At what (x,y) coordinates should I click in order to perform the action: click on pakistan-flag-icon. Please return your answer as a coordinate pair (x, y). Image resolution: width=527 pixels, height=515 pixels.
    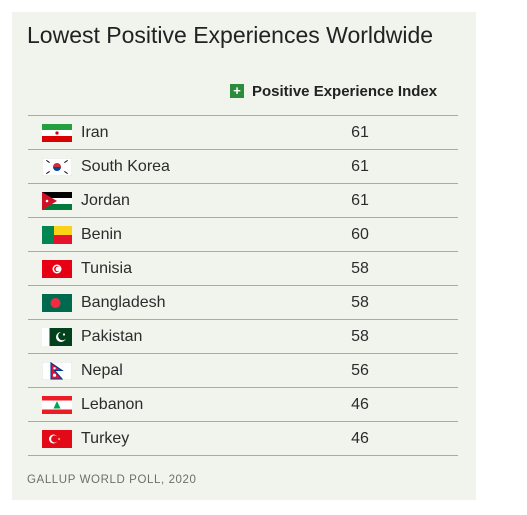
    Looking at the image, I should click on (57, 337).